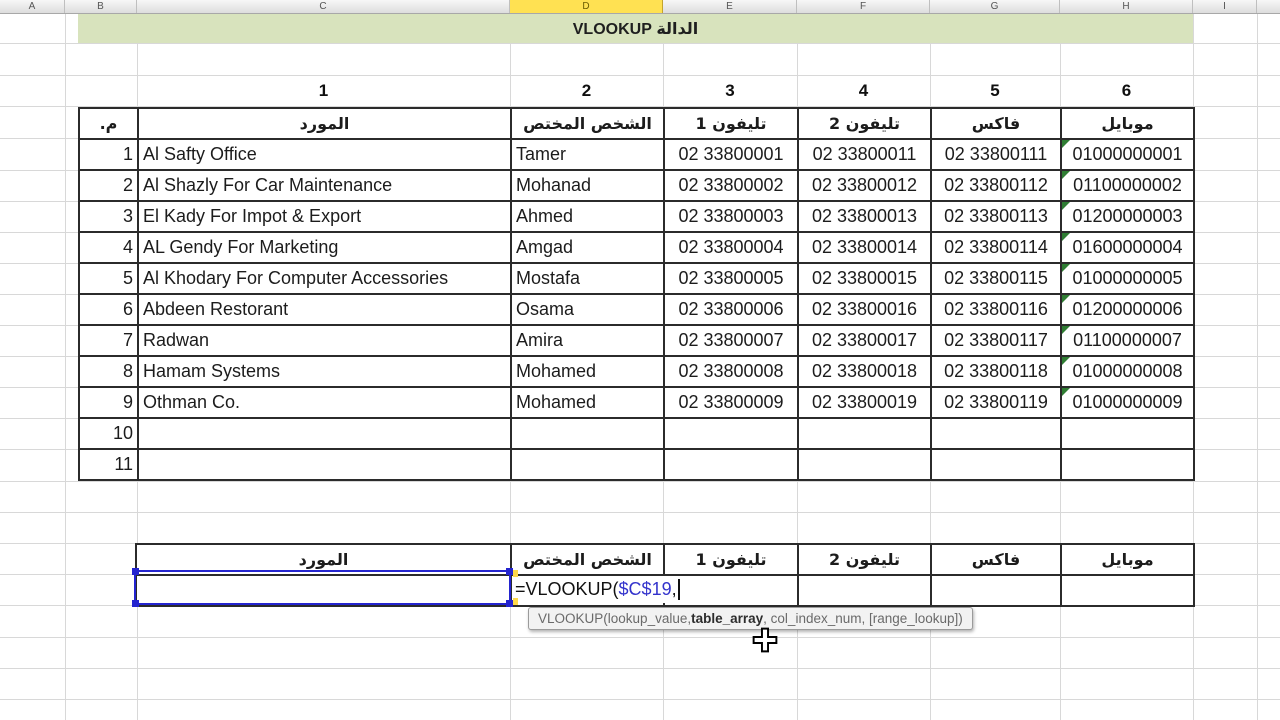 The image size is (1280, 720). What do you see at coordinates (635, 28) in the screenshot?
I see `title-banner-cell: الدالة VLOOKUP` at bounding box center [635, 28].